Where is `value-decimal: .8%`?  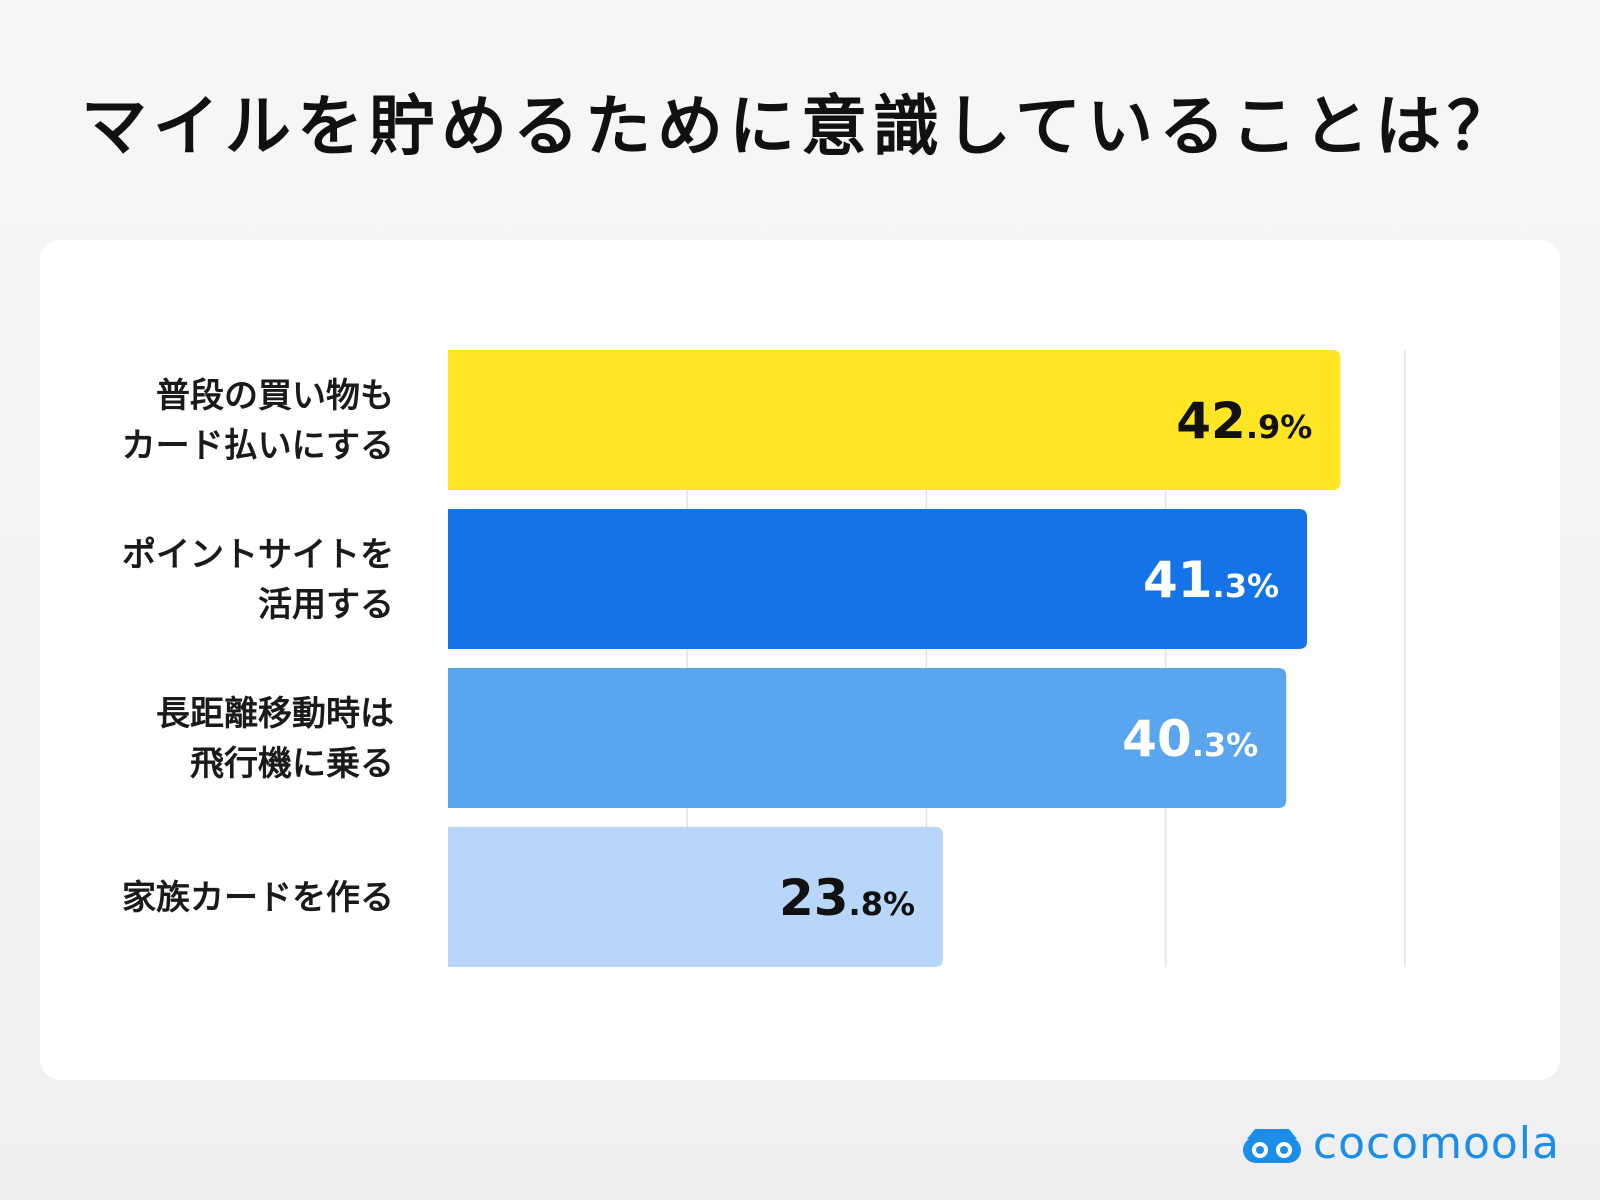 value-decimal: .8% is located at coordinates (882, 904).